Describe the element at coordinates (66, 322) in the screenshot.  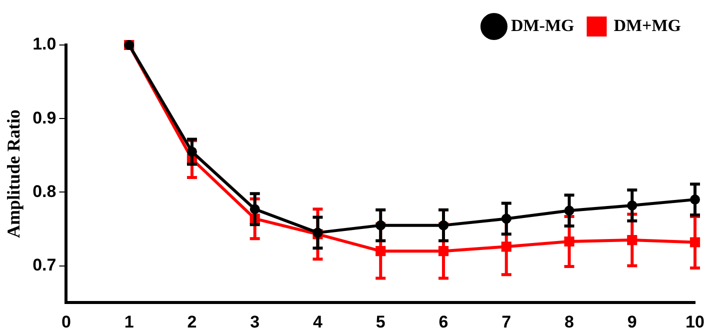
I see `x-tick-label: 0` at that location.